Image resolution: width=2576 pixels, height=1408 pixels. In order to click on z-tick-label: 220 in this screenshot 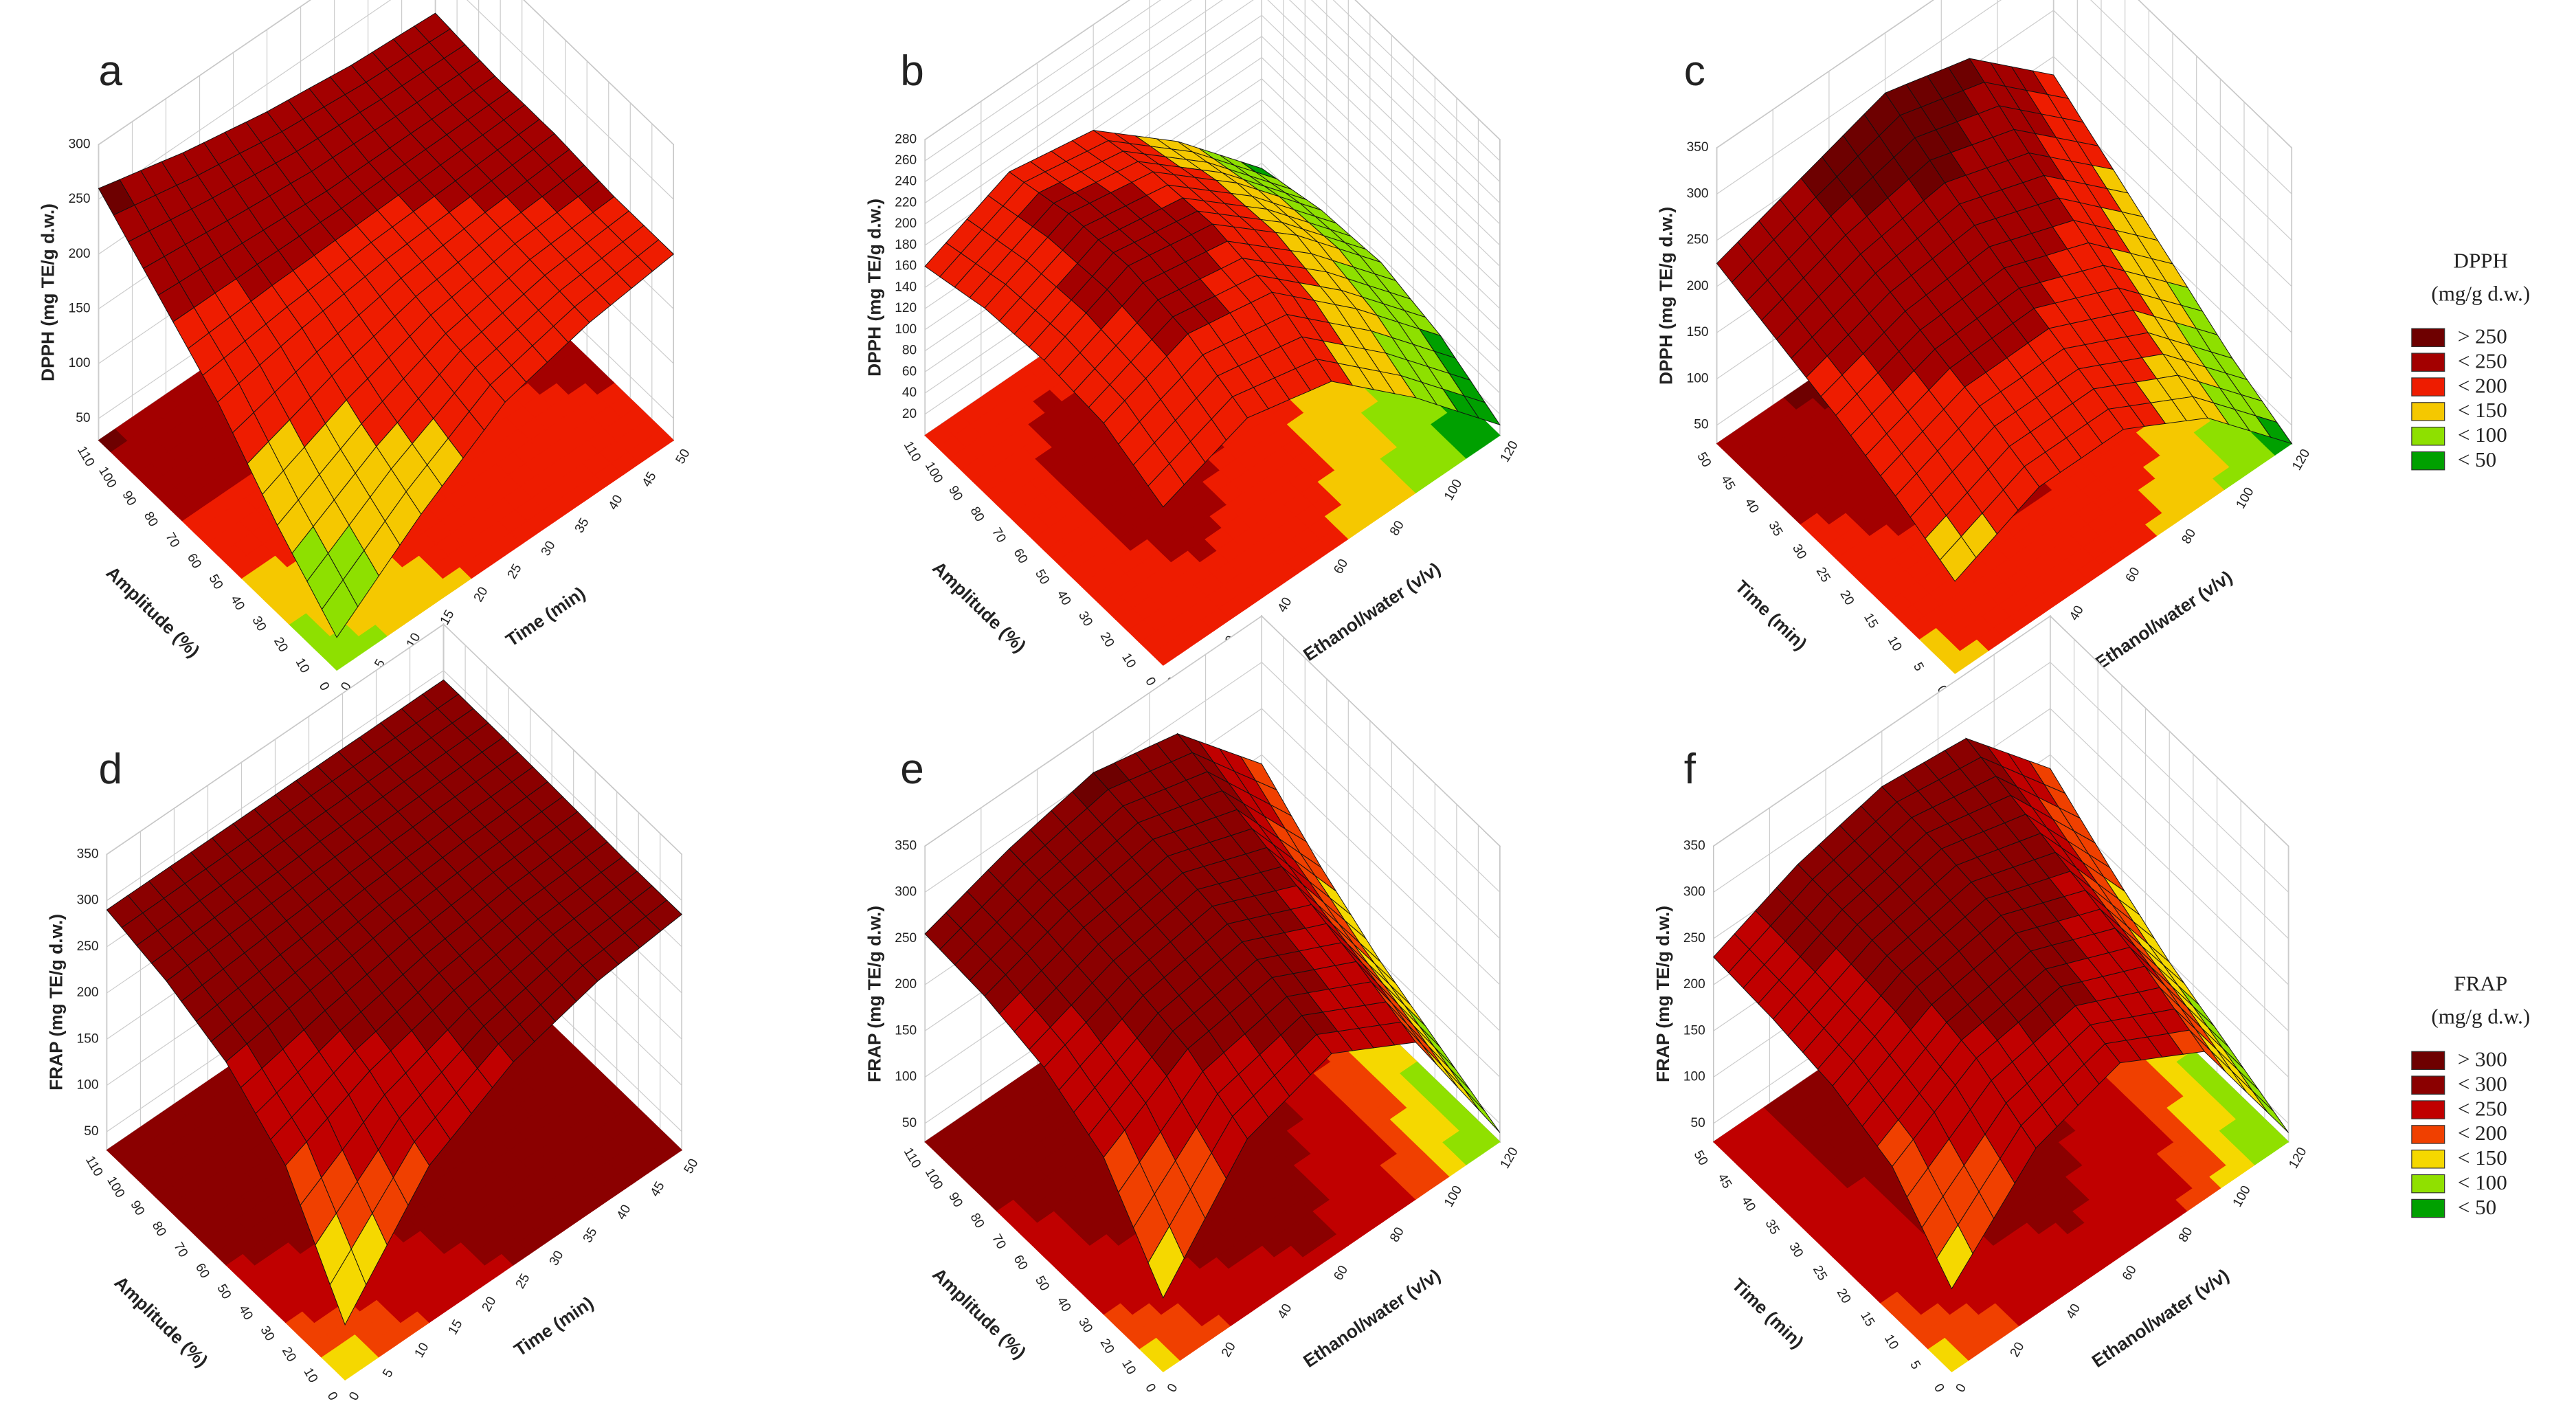, I will do `click(906, 202)`.